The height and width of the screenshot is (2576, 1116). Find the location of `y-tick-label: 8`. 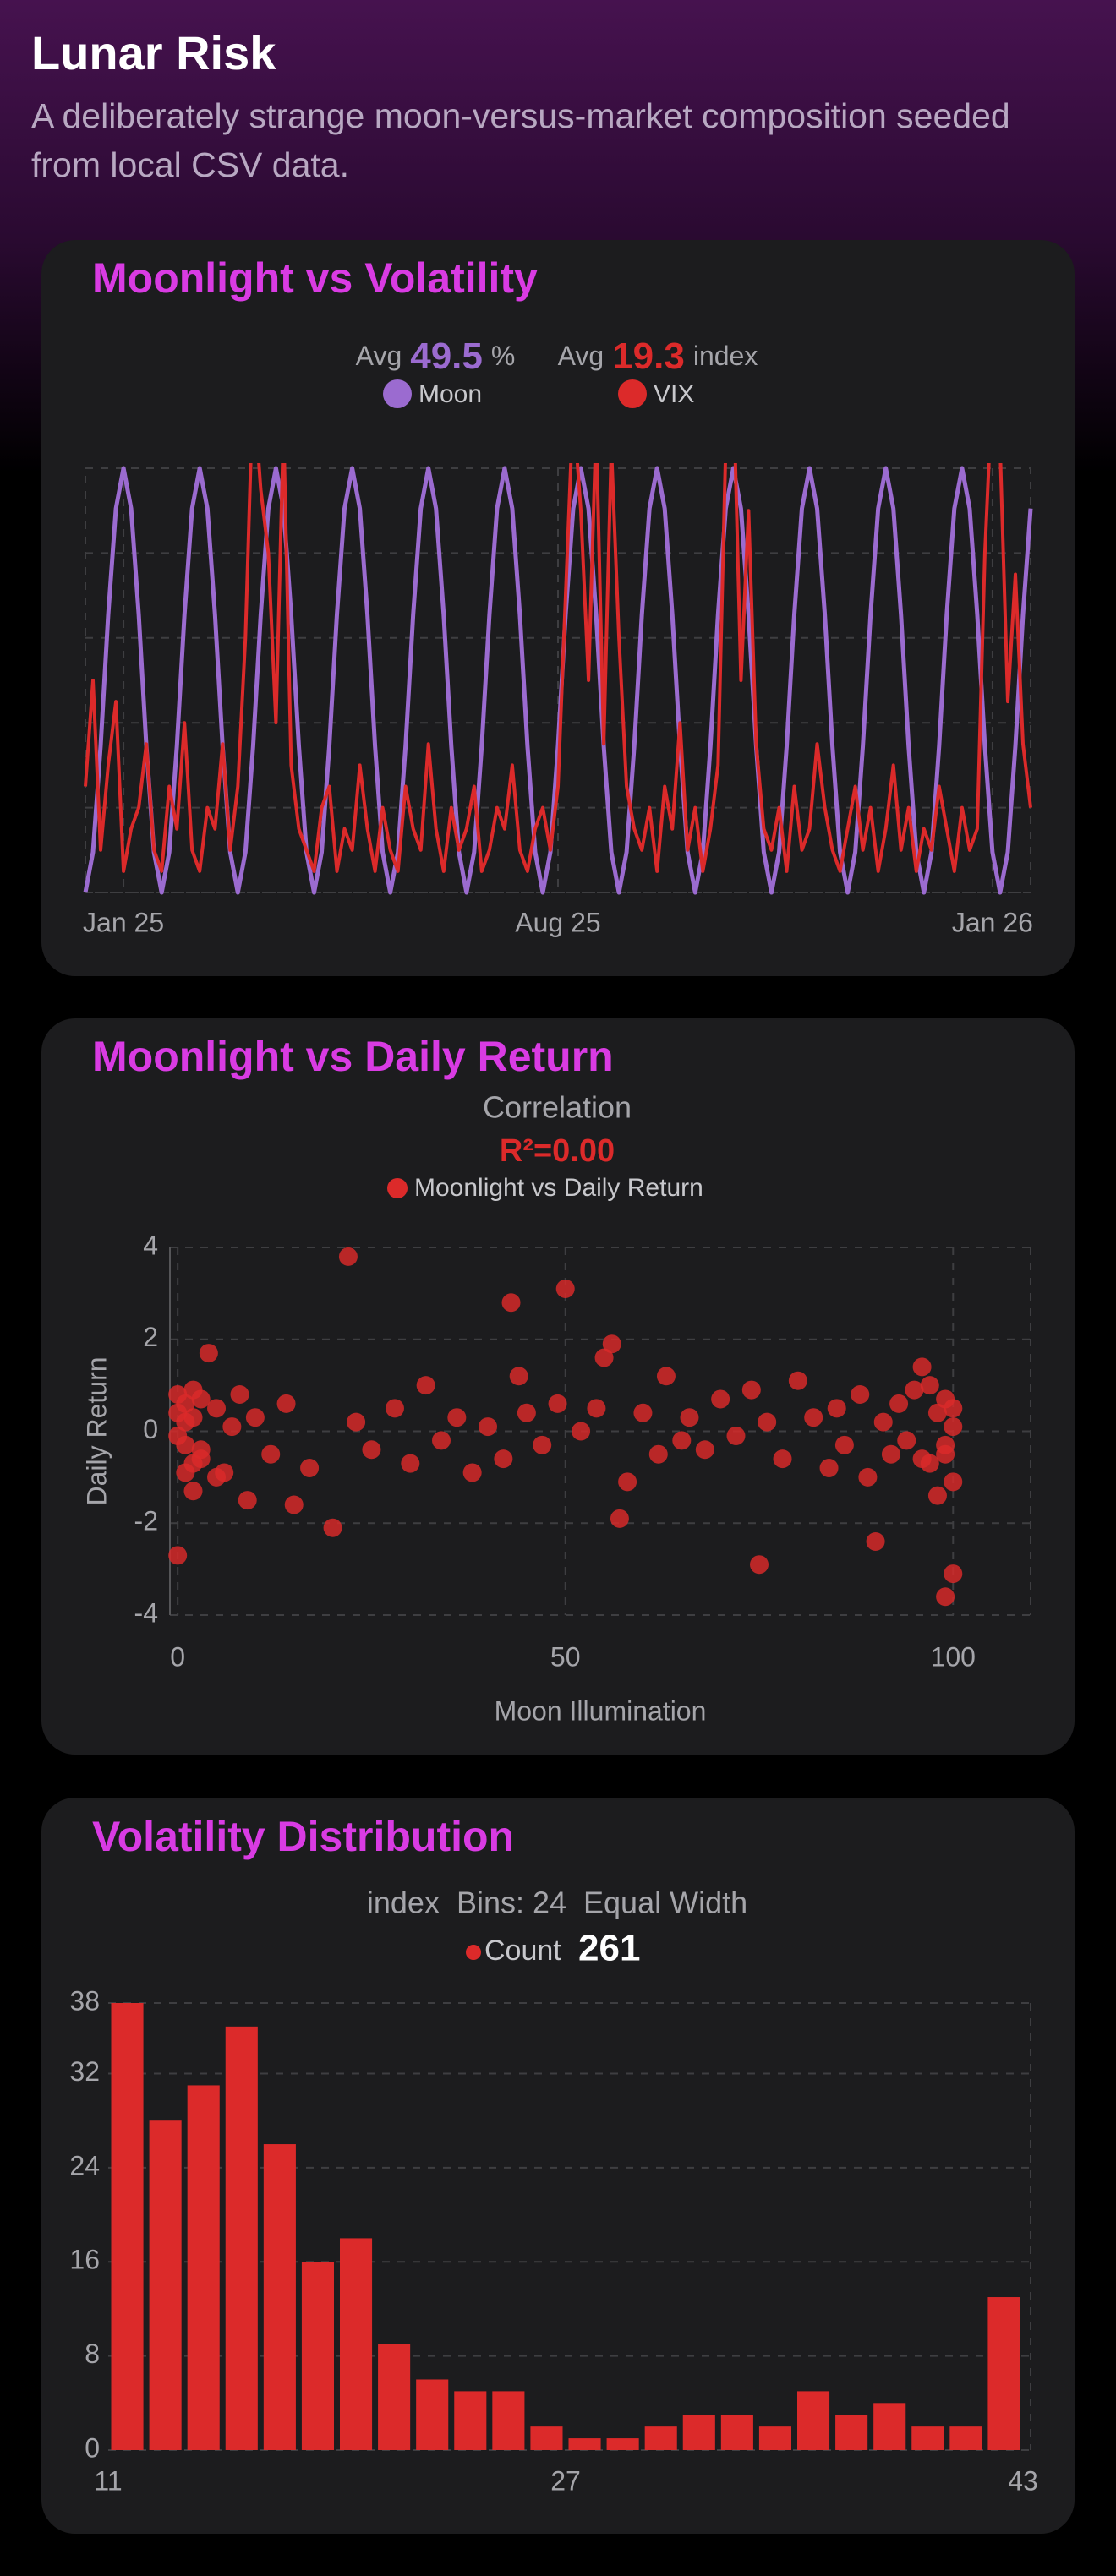

y-tick-label: 8 is located at coordinates (93, 2354).